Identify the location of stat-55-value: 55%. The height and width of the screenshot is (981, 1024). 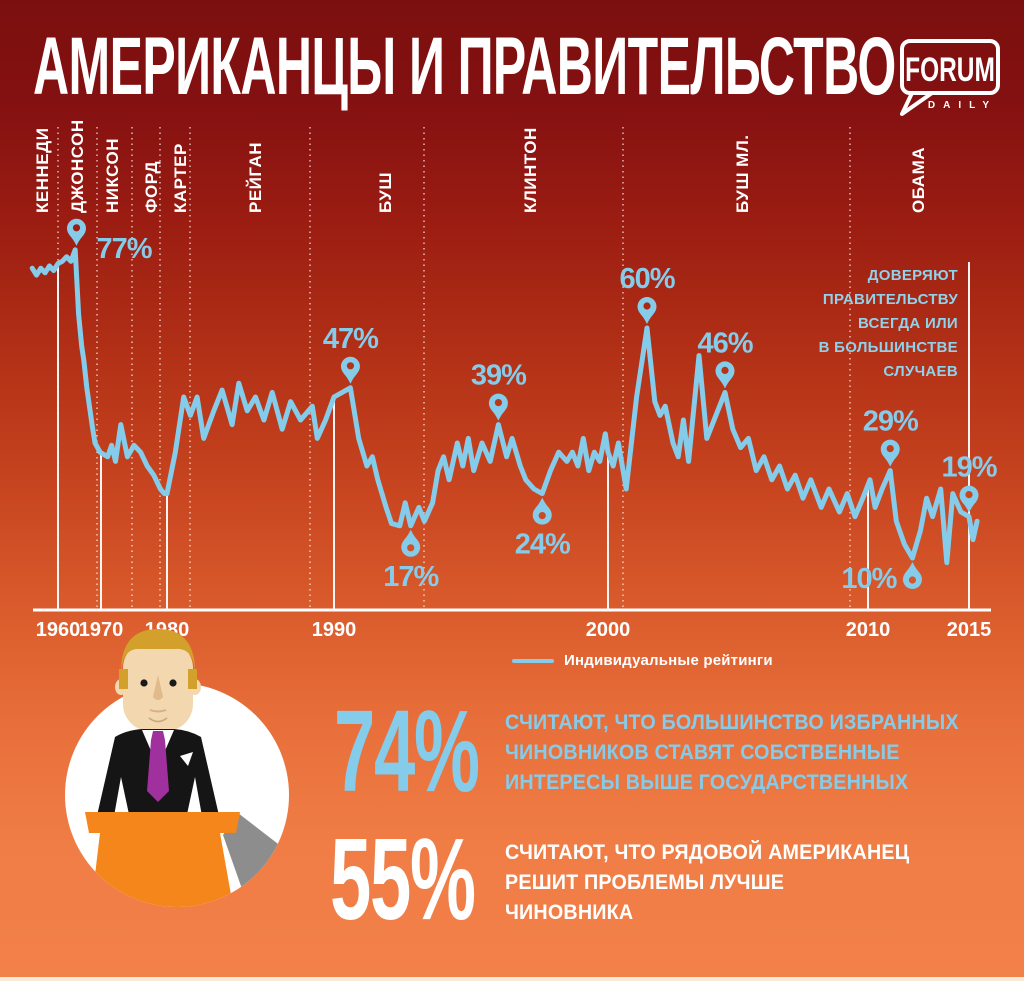
(403, 879).